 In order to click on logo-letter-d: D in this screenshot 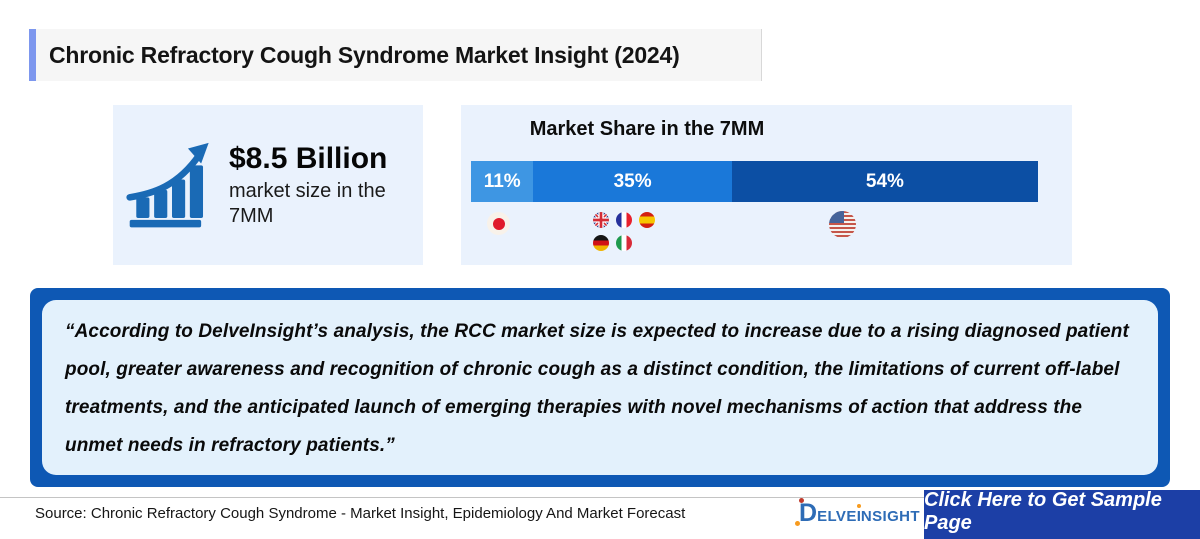, I will do `click(806, 512)`.